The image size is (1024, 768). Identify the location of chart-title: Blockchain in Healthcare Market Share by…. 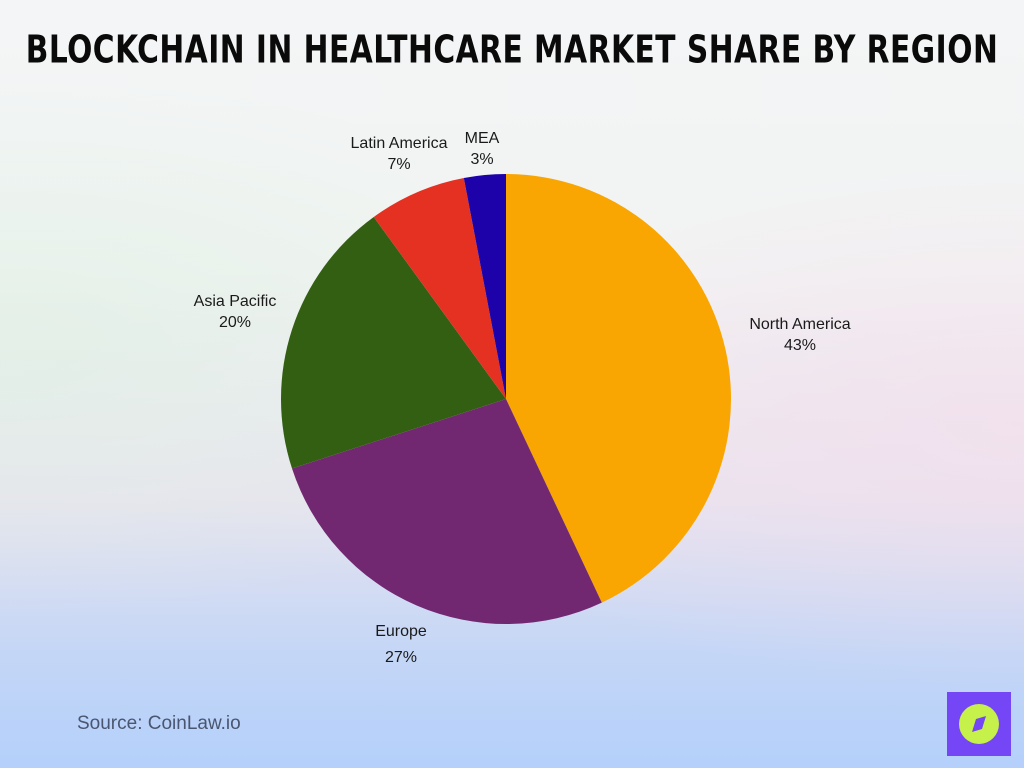
(512, 49).